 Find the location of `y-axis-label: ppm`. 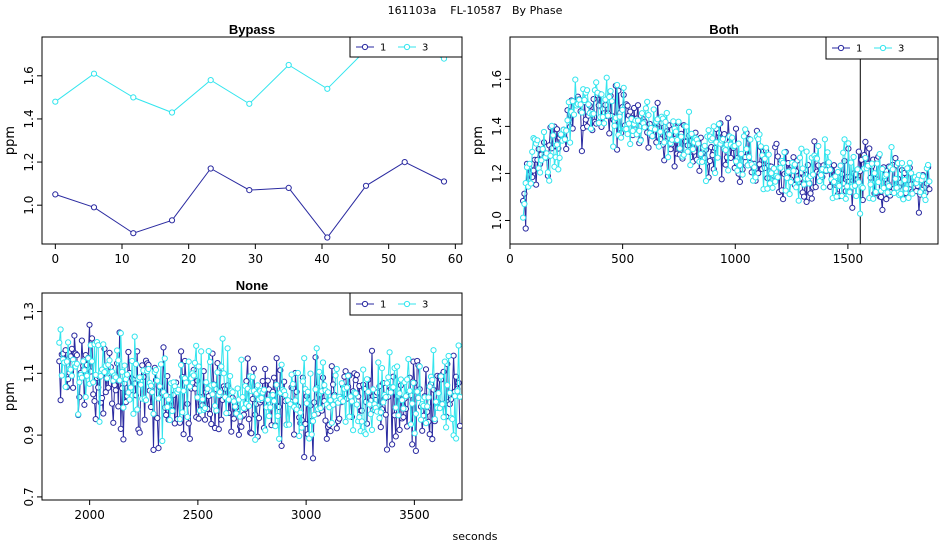

y-axis-label: ppm is located at coordinates (478, 140).